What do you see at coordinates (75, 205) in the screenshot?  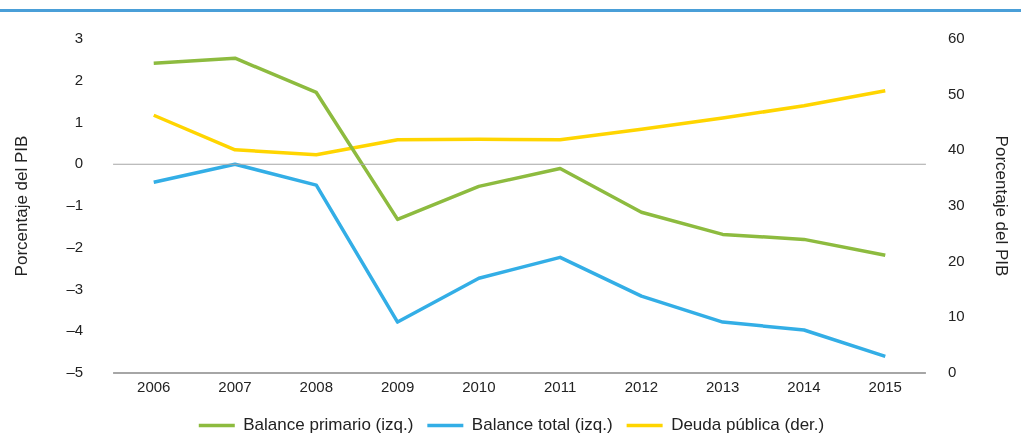 I see `y-tick-label: –1` at bounding box center [75, 205].